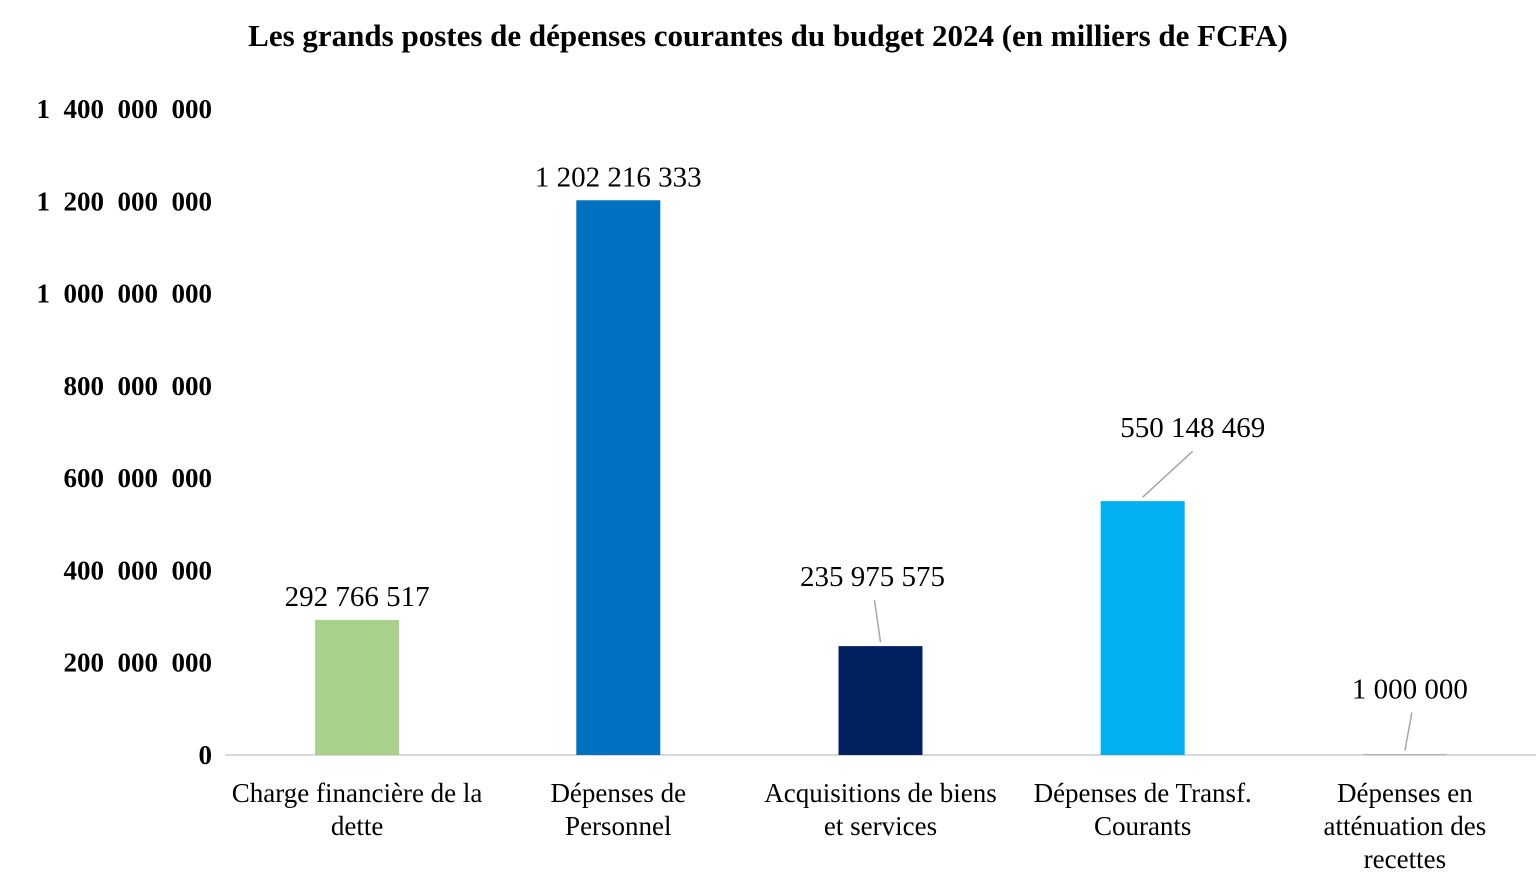 This screenshot has width=1536, height=884. I want to click on data-label: 1 202 216 333, so click(618, 177).